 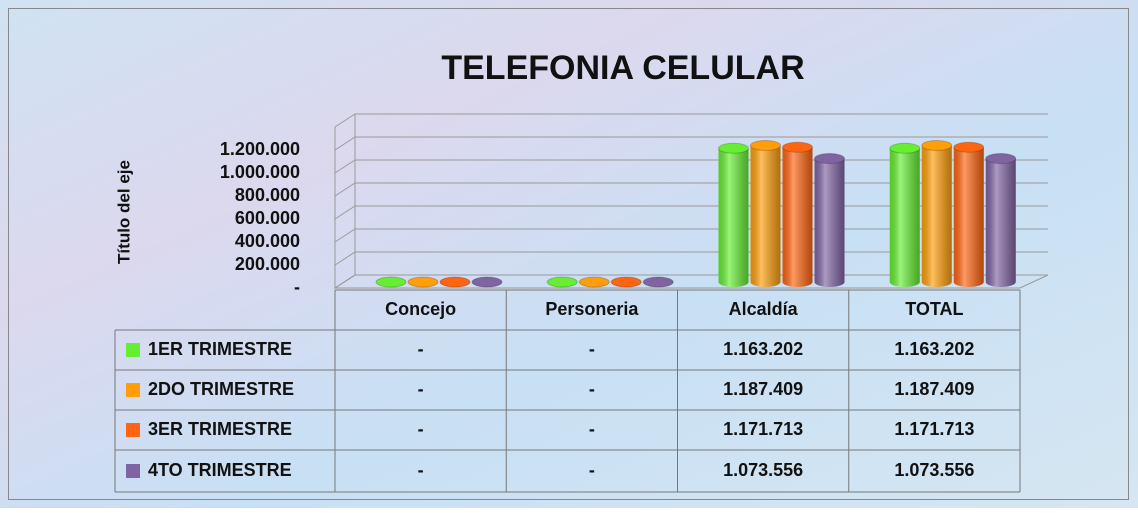 I want to click on legend-label: 4TO TRIMESTRE, so click(x=220, y=470).